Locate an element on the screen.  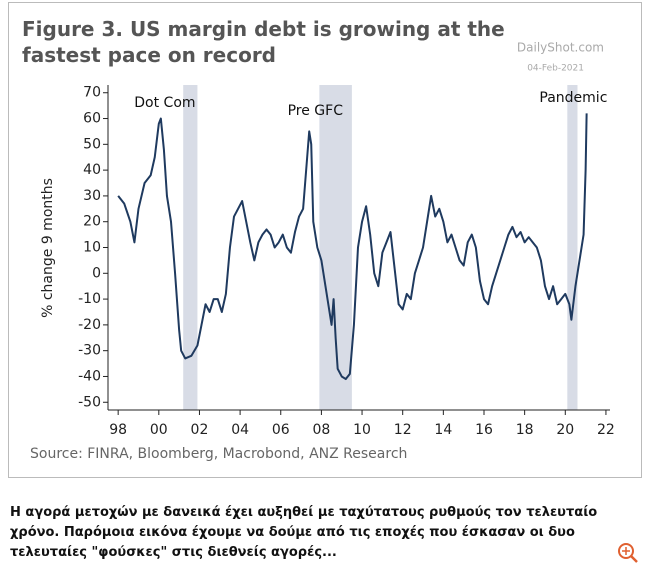
x-tick-label: 12 is located at coordinates (403, 430).